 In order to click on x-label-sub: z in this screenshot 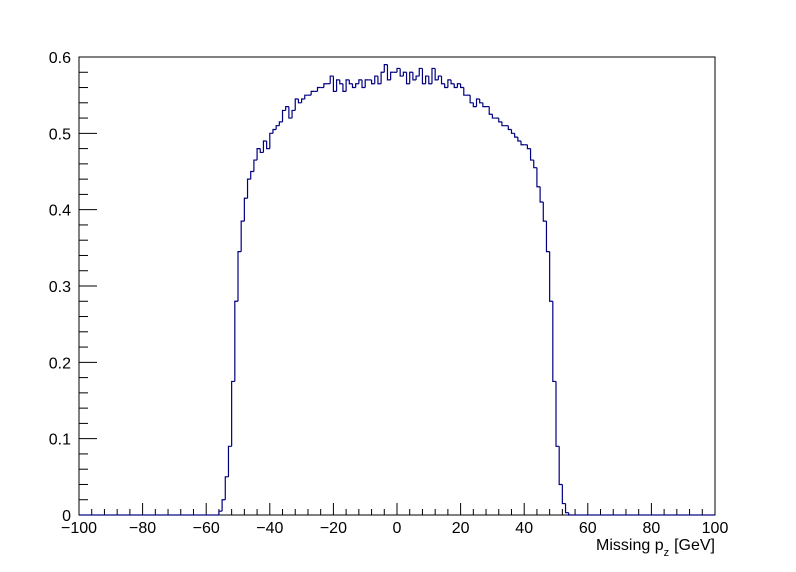, I will do `click(667, 553)`.